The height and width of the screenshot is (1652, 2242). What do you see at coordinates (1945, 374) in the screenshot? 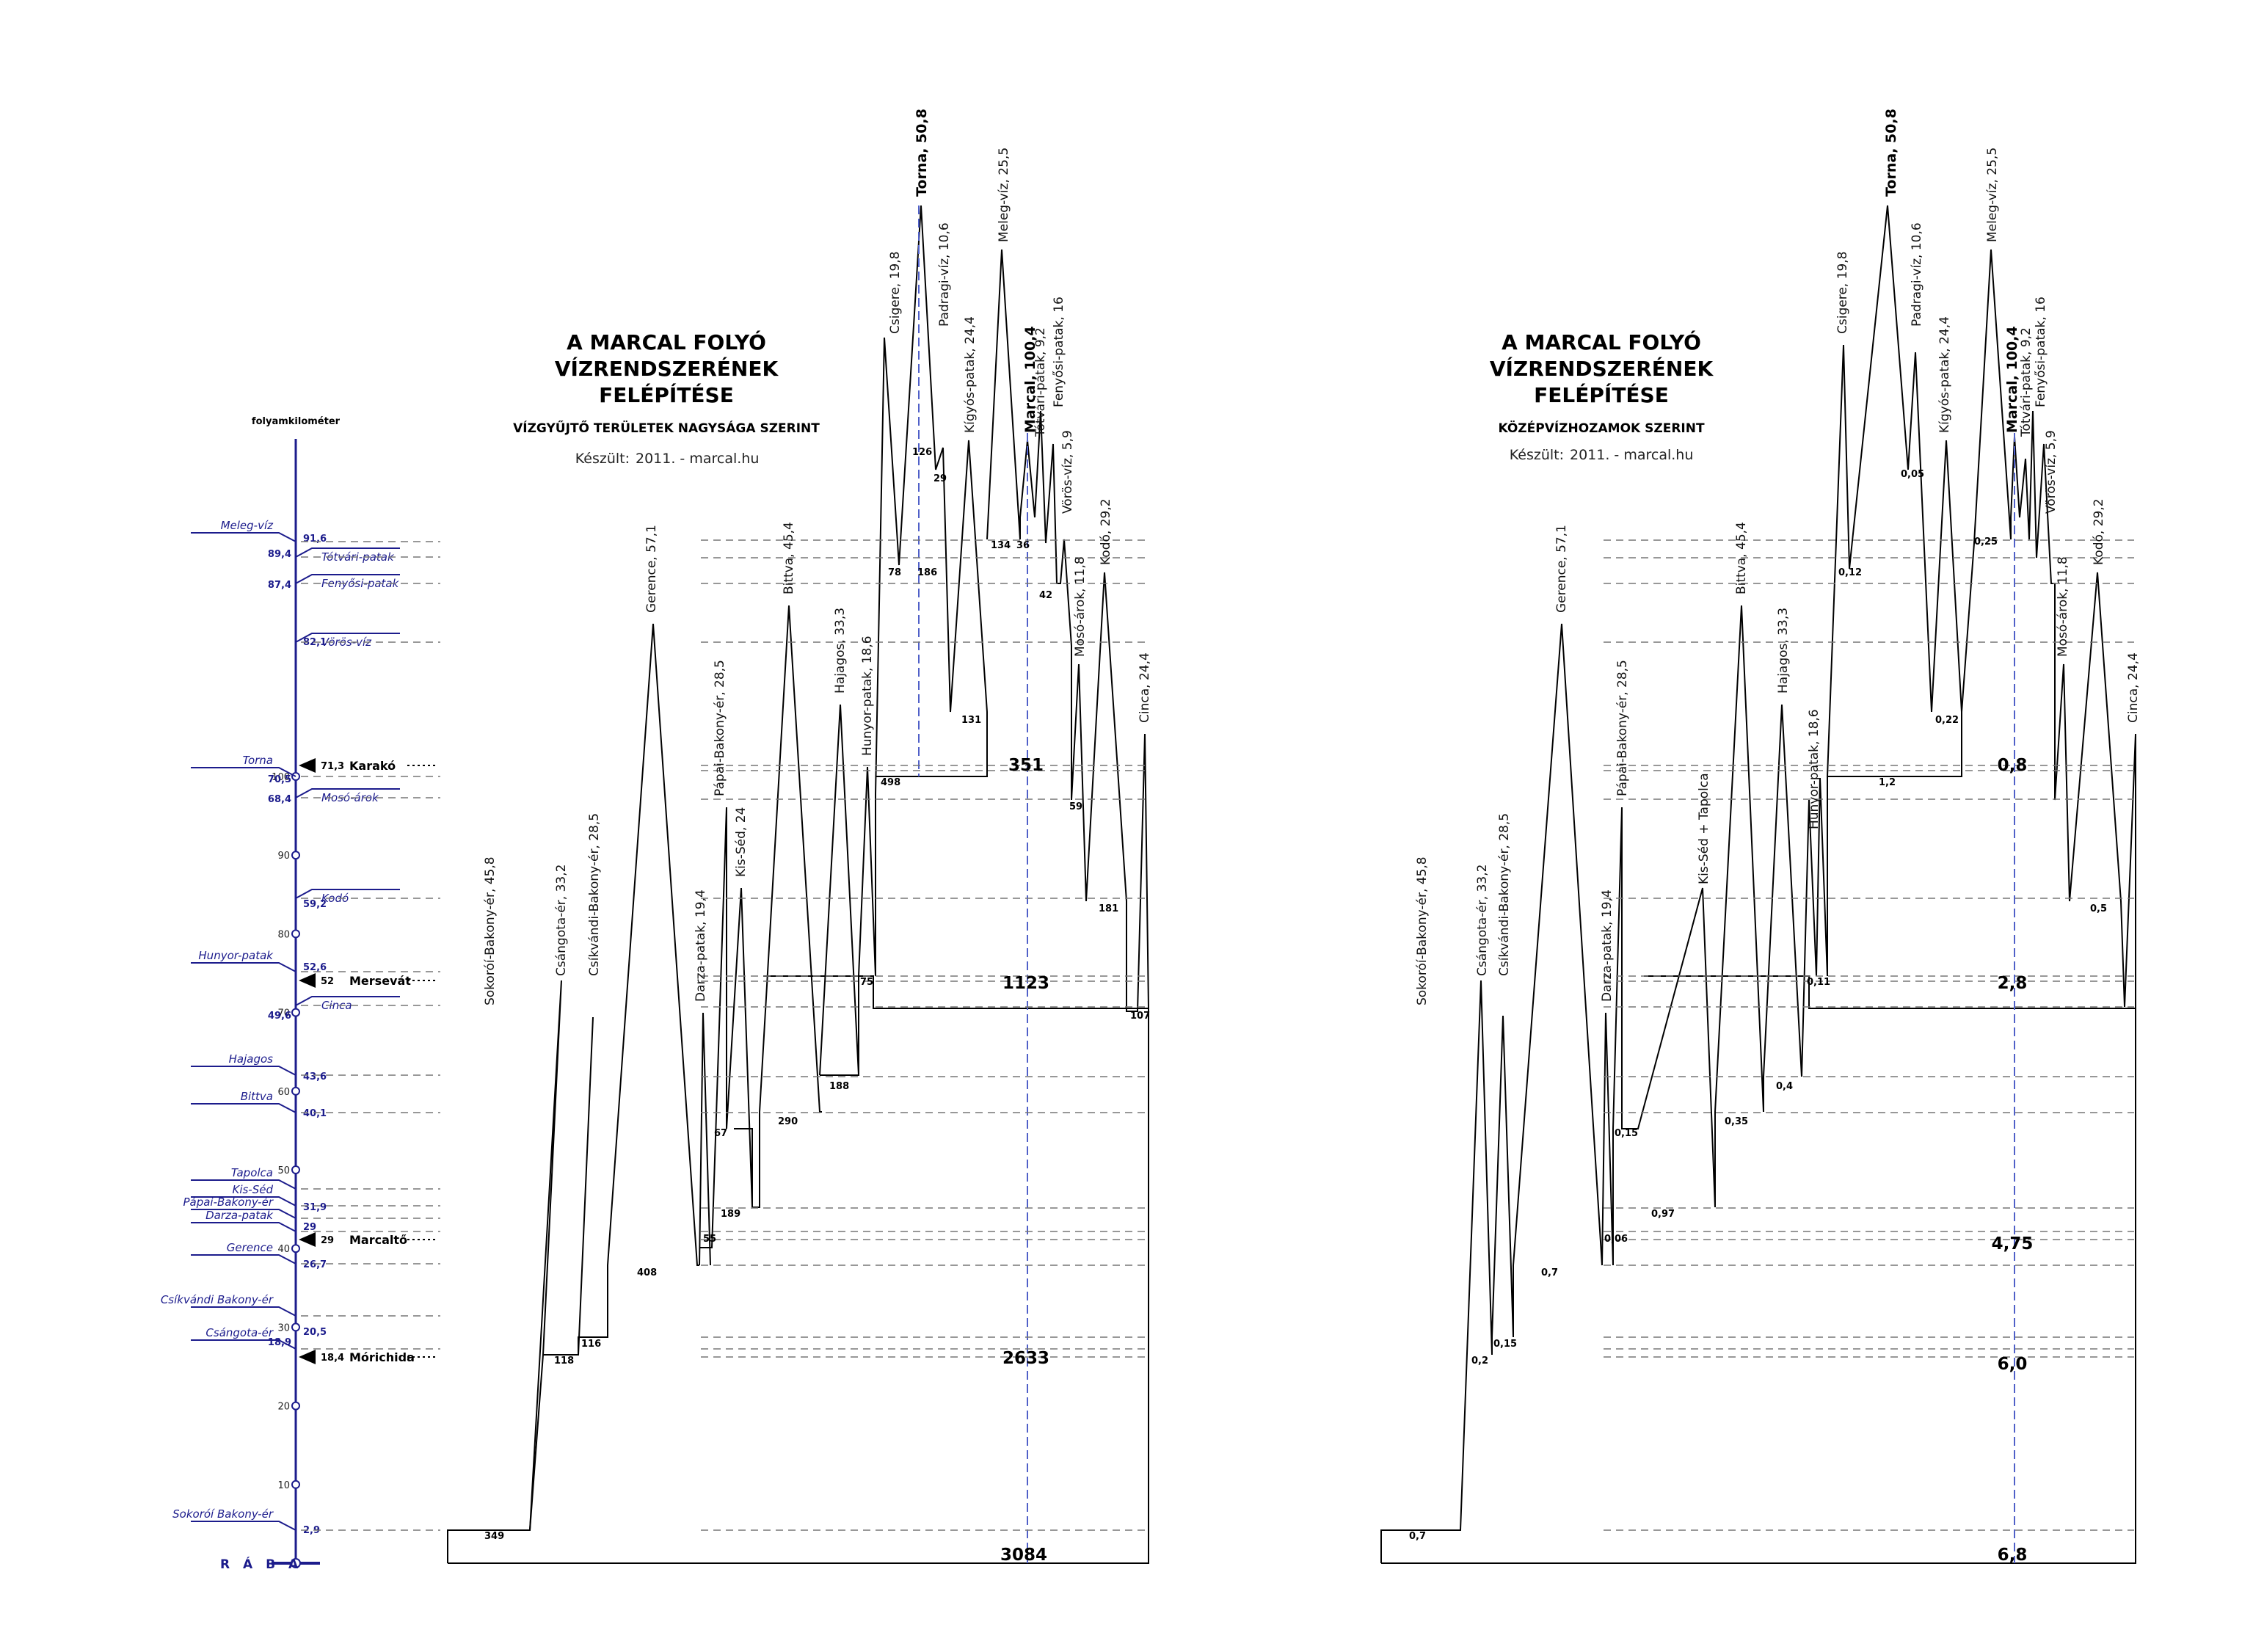
I see `peak-label: Kígyós-patak, 24,4` at bounding box center [1945, 374].